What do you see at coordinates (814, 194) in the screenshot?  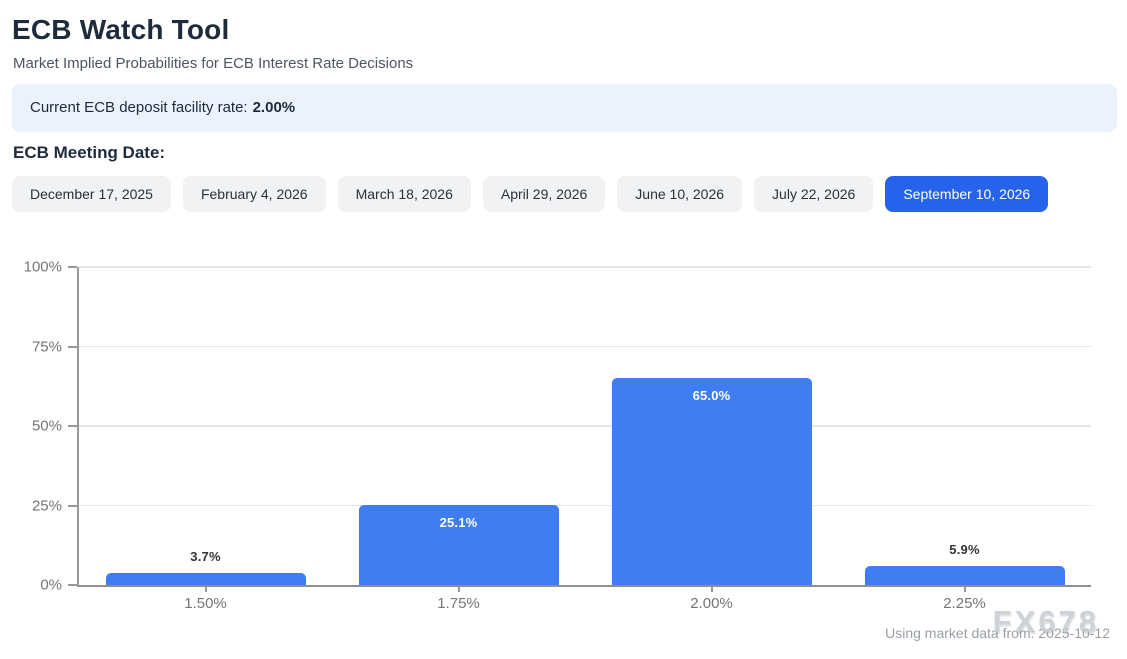 I see `meeting-date-button-jul22: July 22, 2026` at bounding box center [814, 194].